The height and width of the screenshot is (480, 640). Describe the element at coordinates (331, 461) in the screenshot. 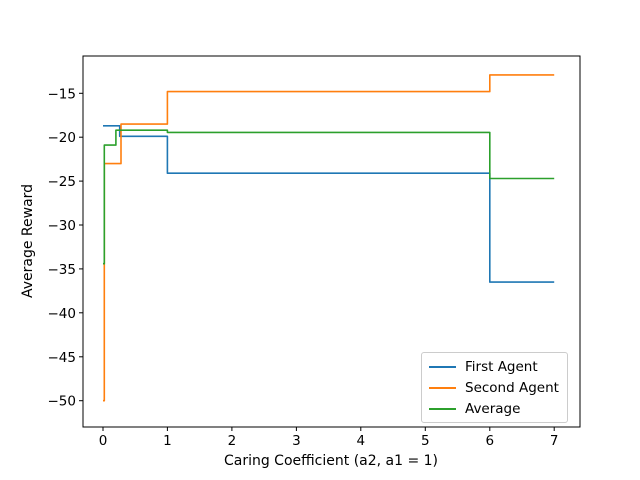

I see `x-axis-label: Caring Coefficient (a2, a1 = 1)` at that location.